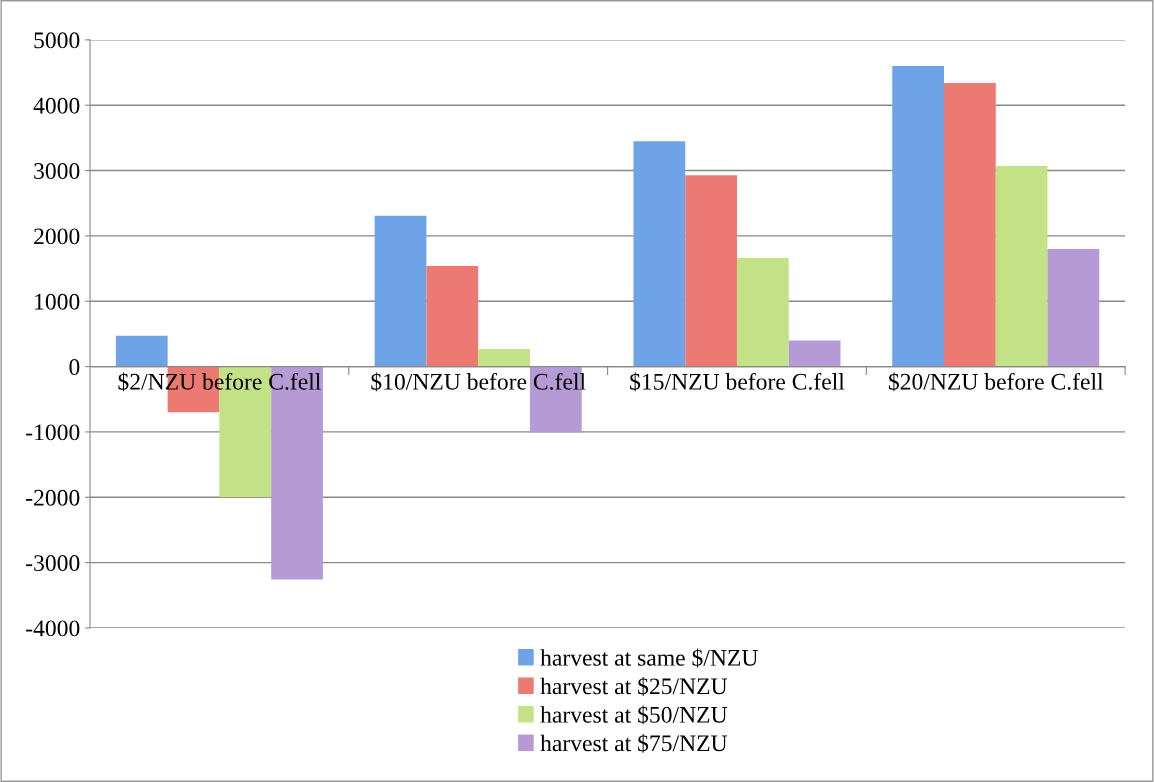 The height and width of the screenshot is (782, 1154). I want to click on y-tick-label: 5000, so click(57, 40).